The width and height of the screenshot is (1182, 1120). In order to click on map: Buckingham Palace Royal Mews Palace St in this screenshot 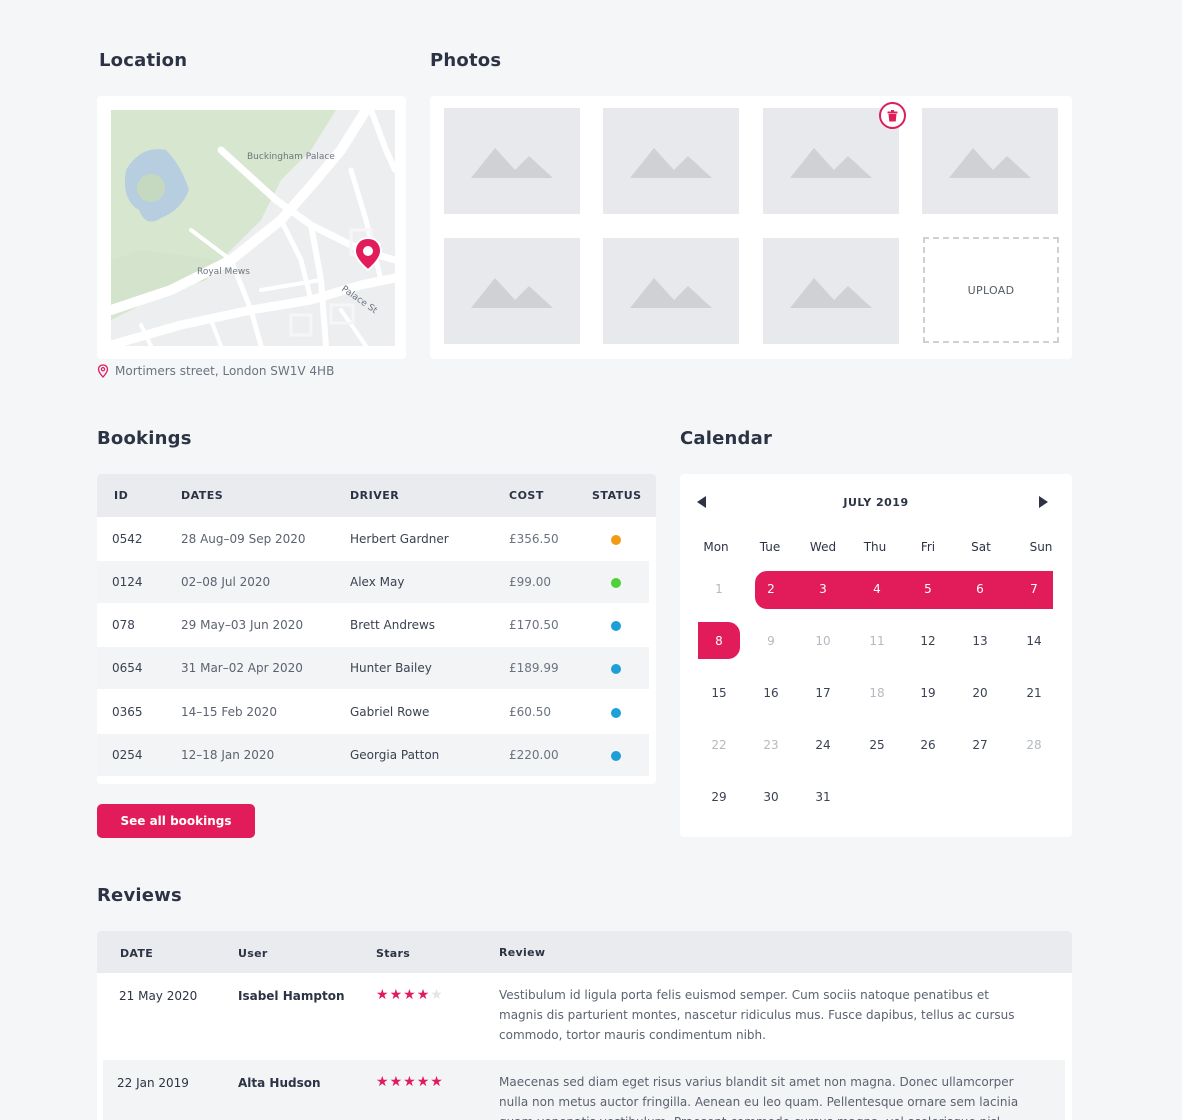, I will do `click(253, 228)`.